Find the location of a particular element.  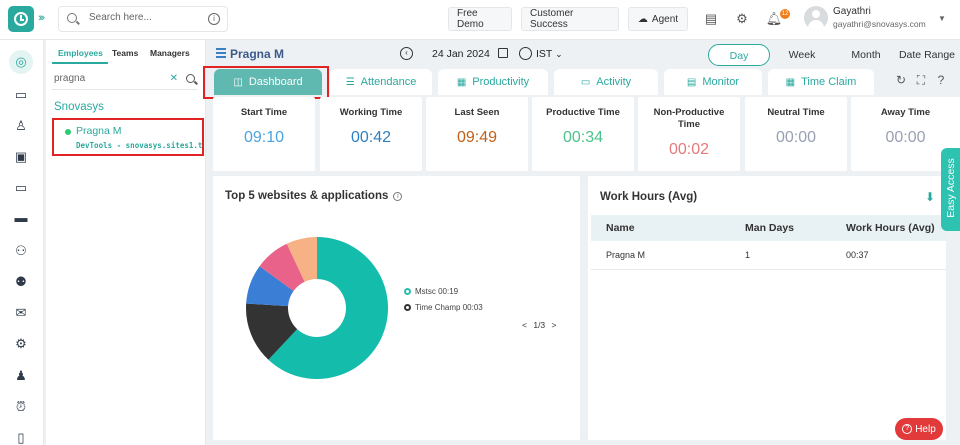

dashboard-icon: ◫ is located at coordinates (238, 82).